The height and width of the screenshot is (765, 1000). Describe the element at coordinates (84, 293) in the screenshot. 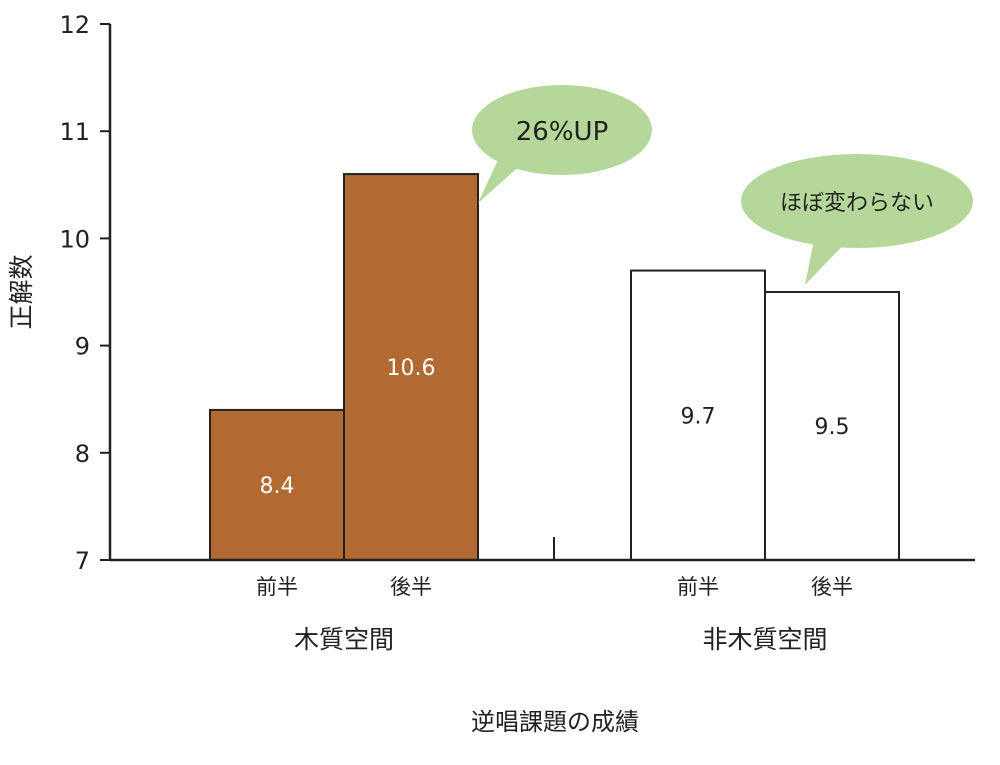

I see `y-ticks: 7 8 9 10 11 12` at that location.